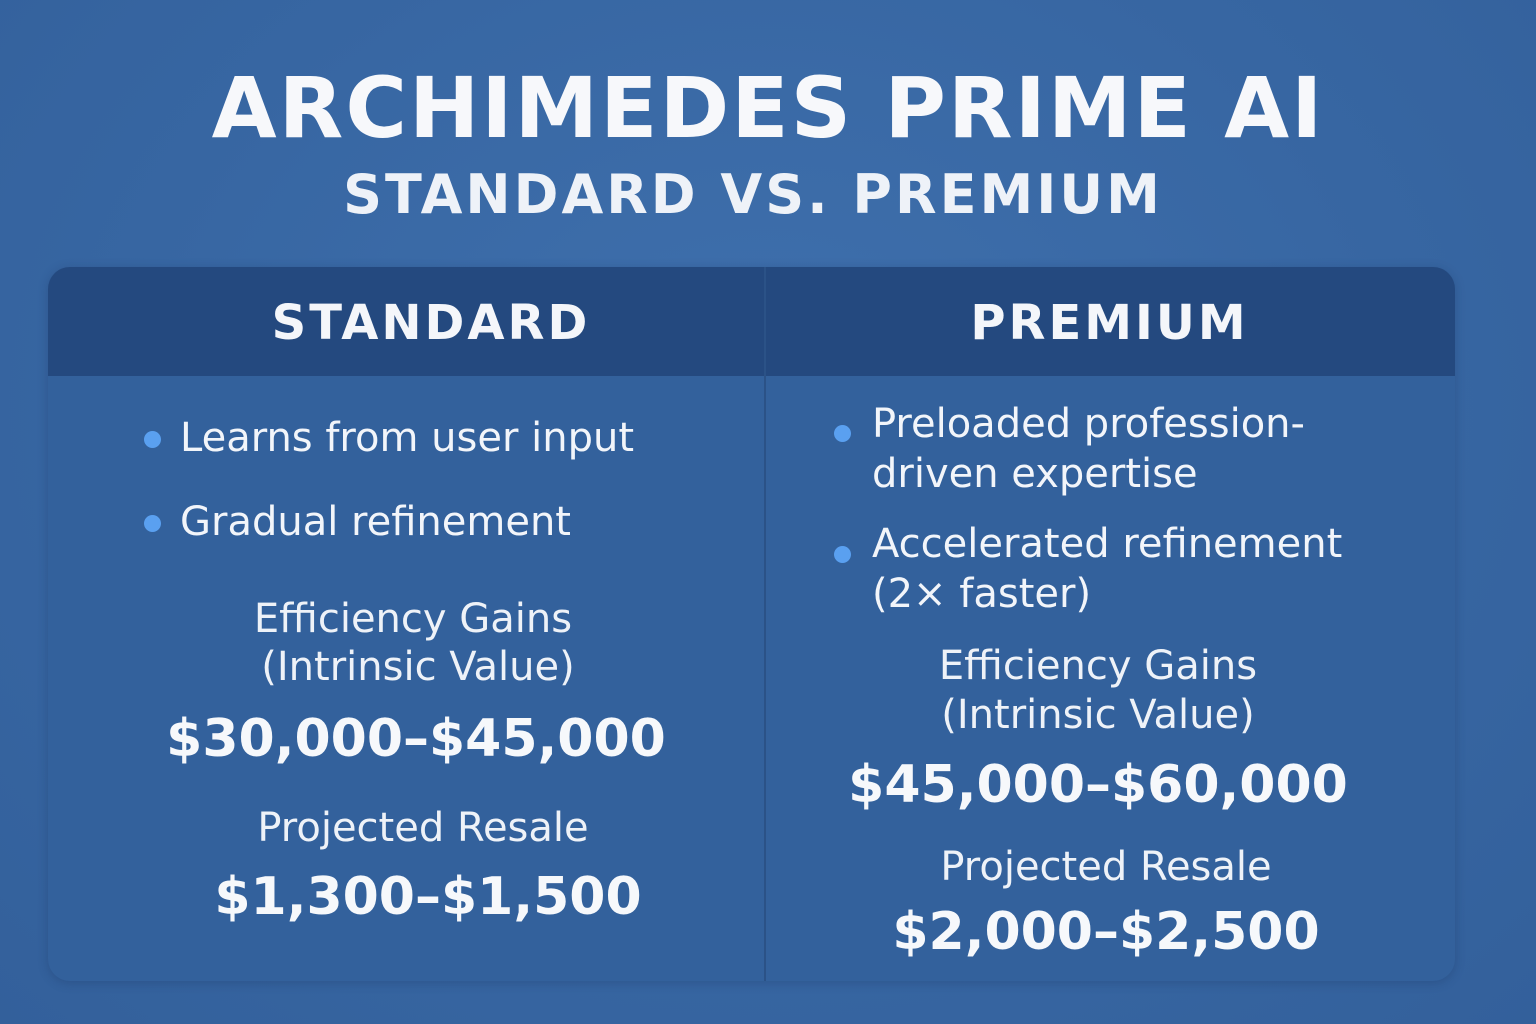  What do you see at coordinates (1098, 666) in the screenshot?
I see `premium-efficiency-label: Efficiency Gains` at bounding box center [1098, 666].